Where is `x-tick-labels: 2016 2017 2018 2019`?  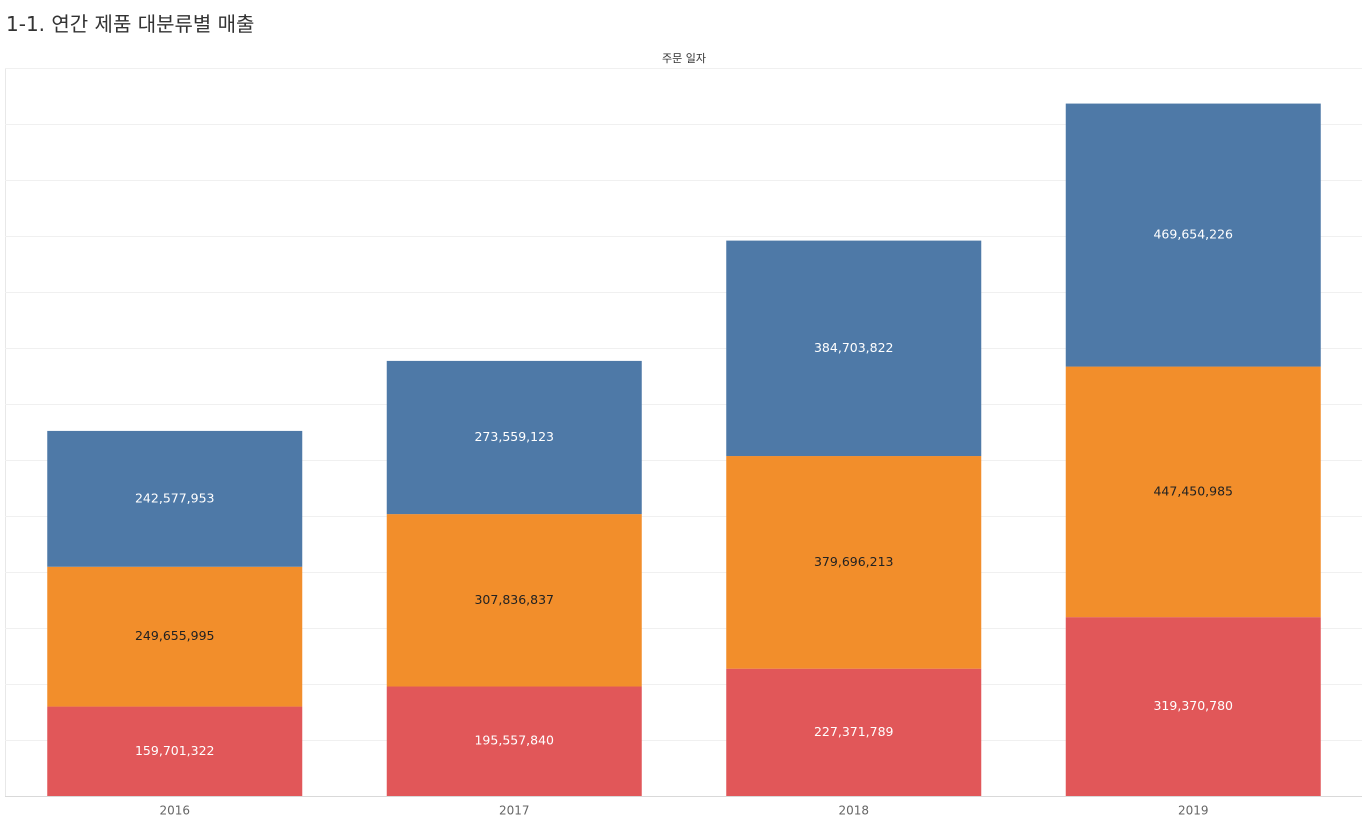
x-tick-labels: 2016 2017 2018 2019 is located at coordinates (683, 807).